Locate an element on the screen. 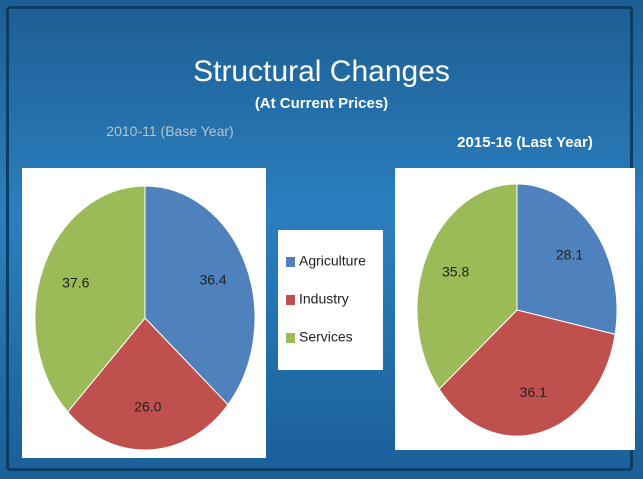  legend-label: Industry is located at coordinates (324, 299).